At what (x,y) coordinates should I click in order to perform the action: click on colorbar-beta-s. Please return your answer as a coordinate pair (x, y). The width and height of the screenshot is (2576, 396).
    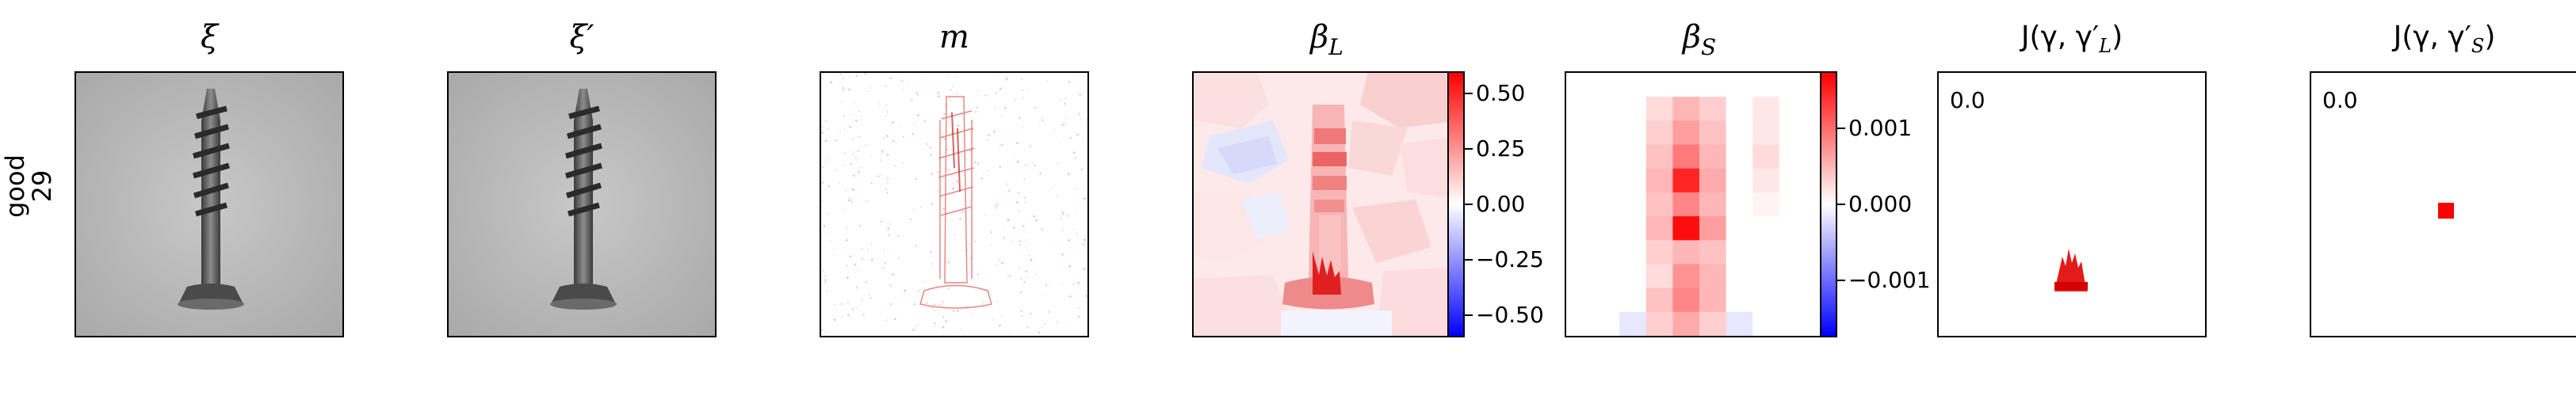
    Looking at the image, I should click on (1829, 204).